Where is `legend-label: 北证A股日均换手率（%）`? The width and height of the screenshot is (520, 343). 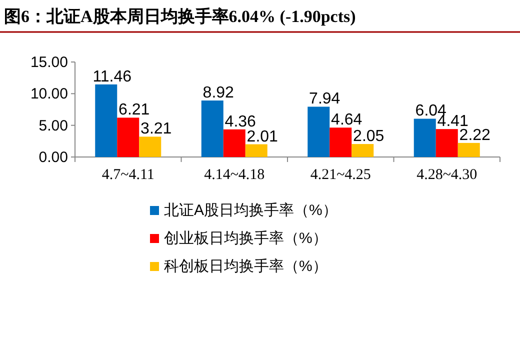 legend-label: 北证A股日均换手率（%） is located at coordinates (251, 210).